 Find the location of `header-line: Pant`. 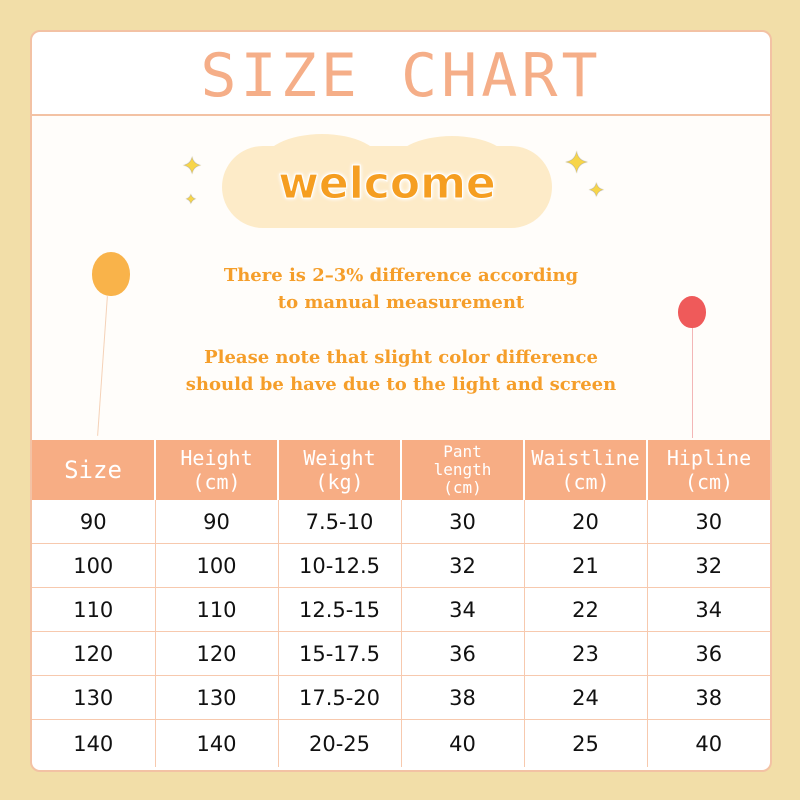

header-line: Pant is located at coordinates (462, 451).